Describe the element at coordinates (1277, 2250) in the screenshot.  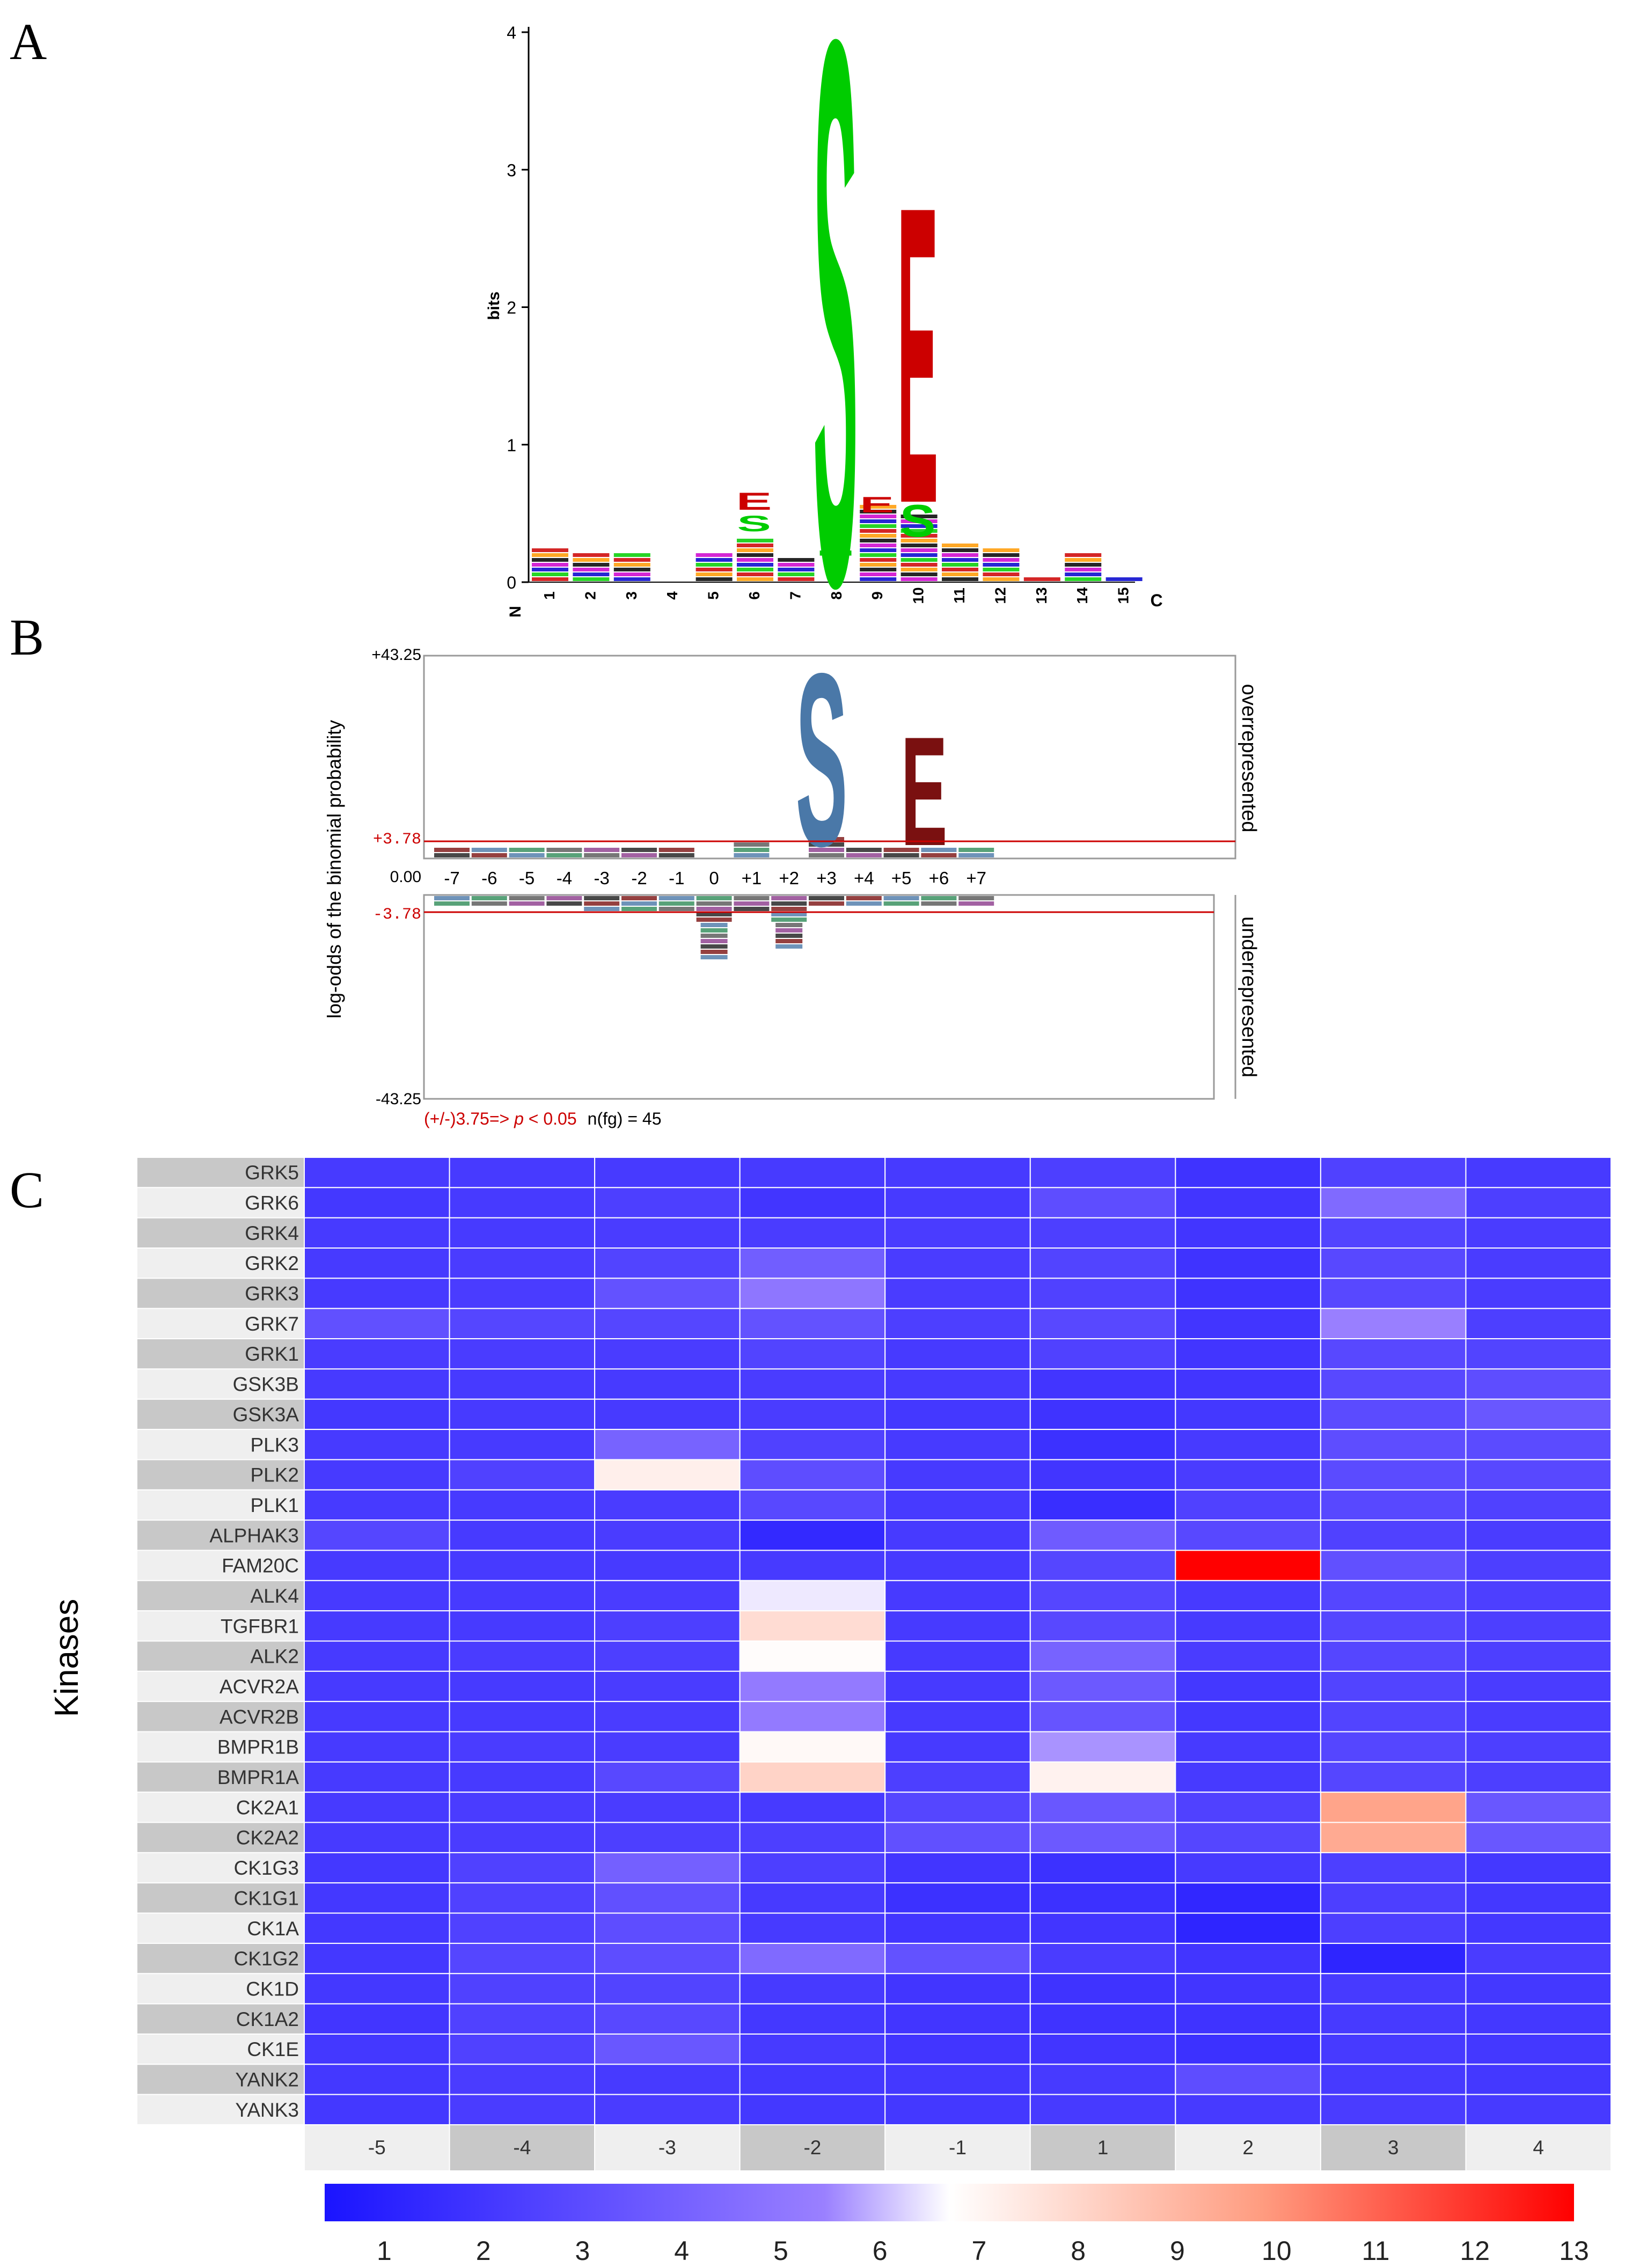
I see `colorbar-tick-label: 10` at that location.